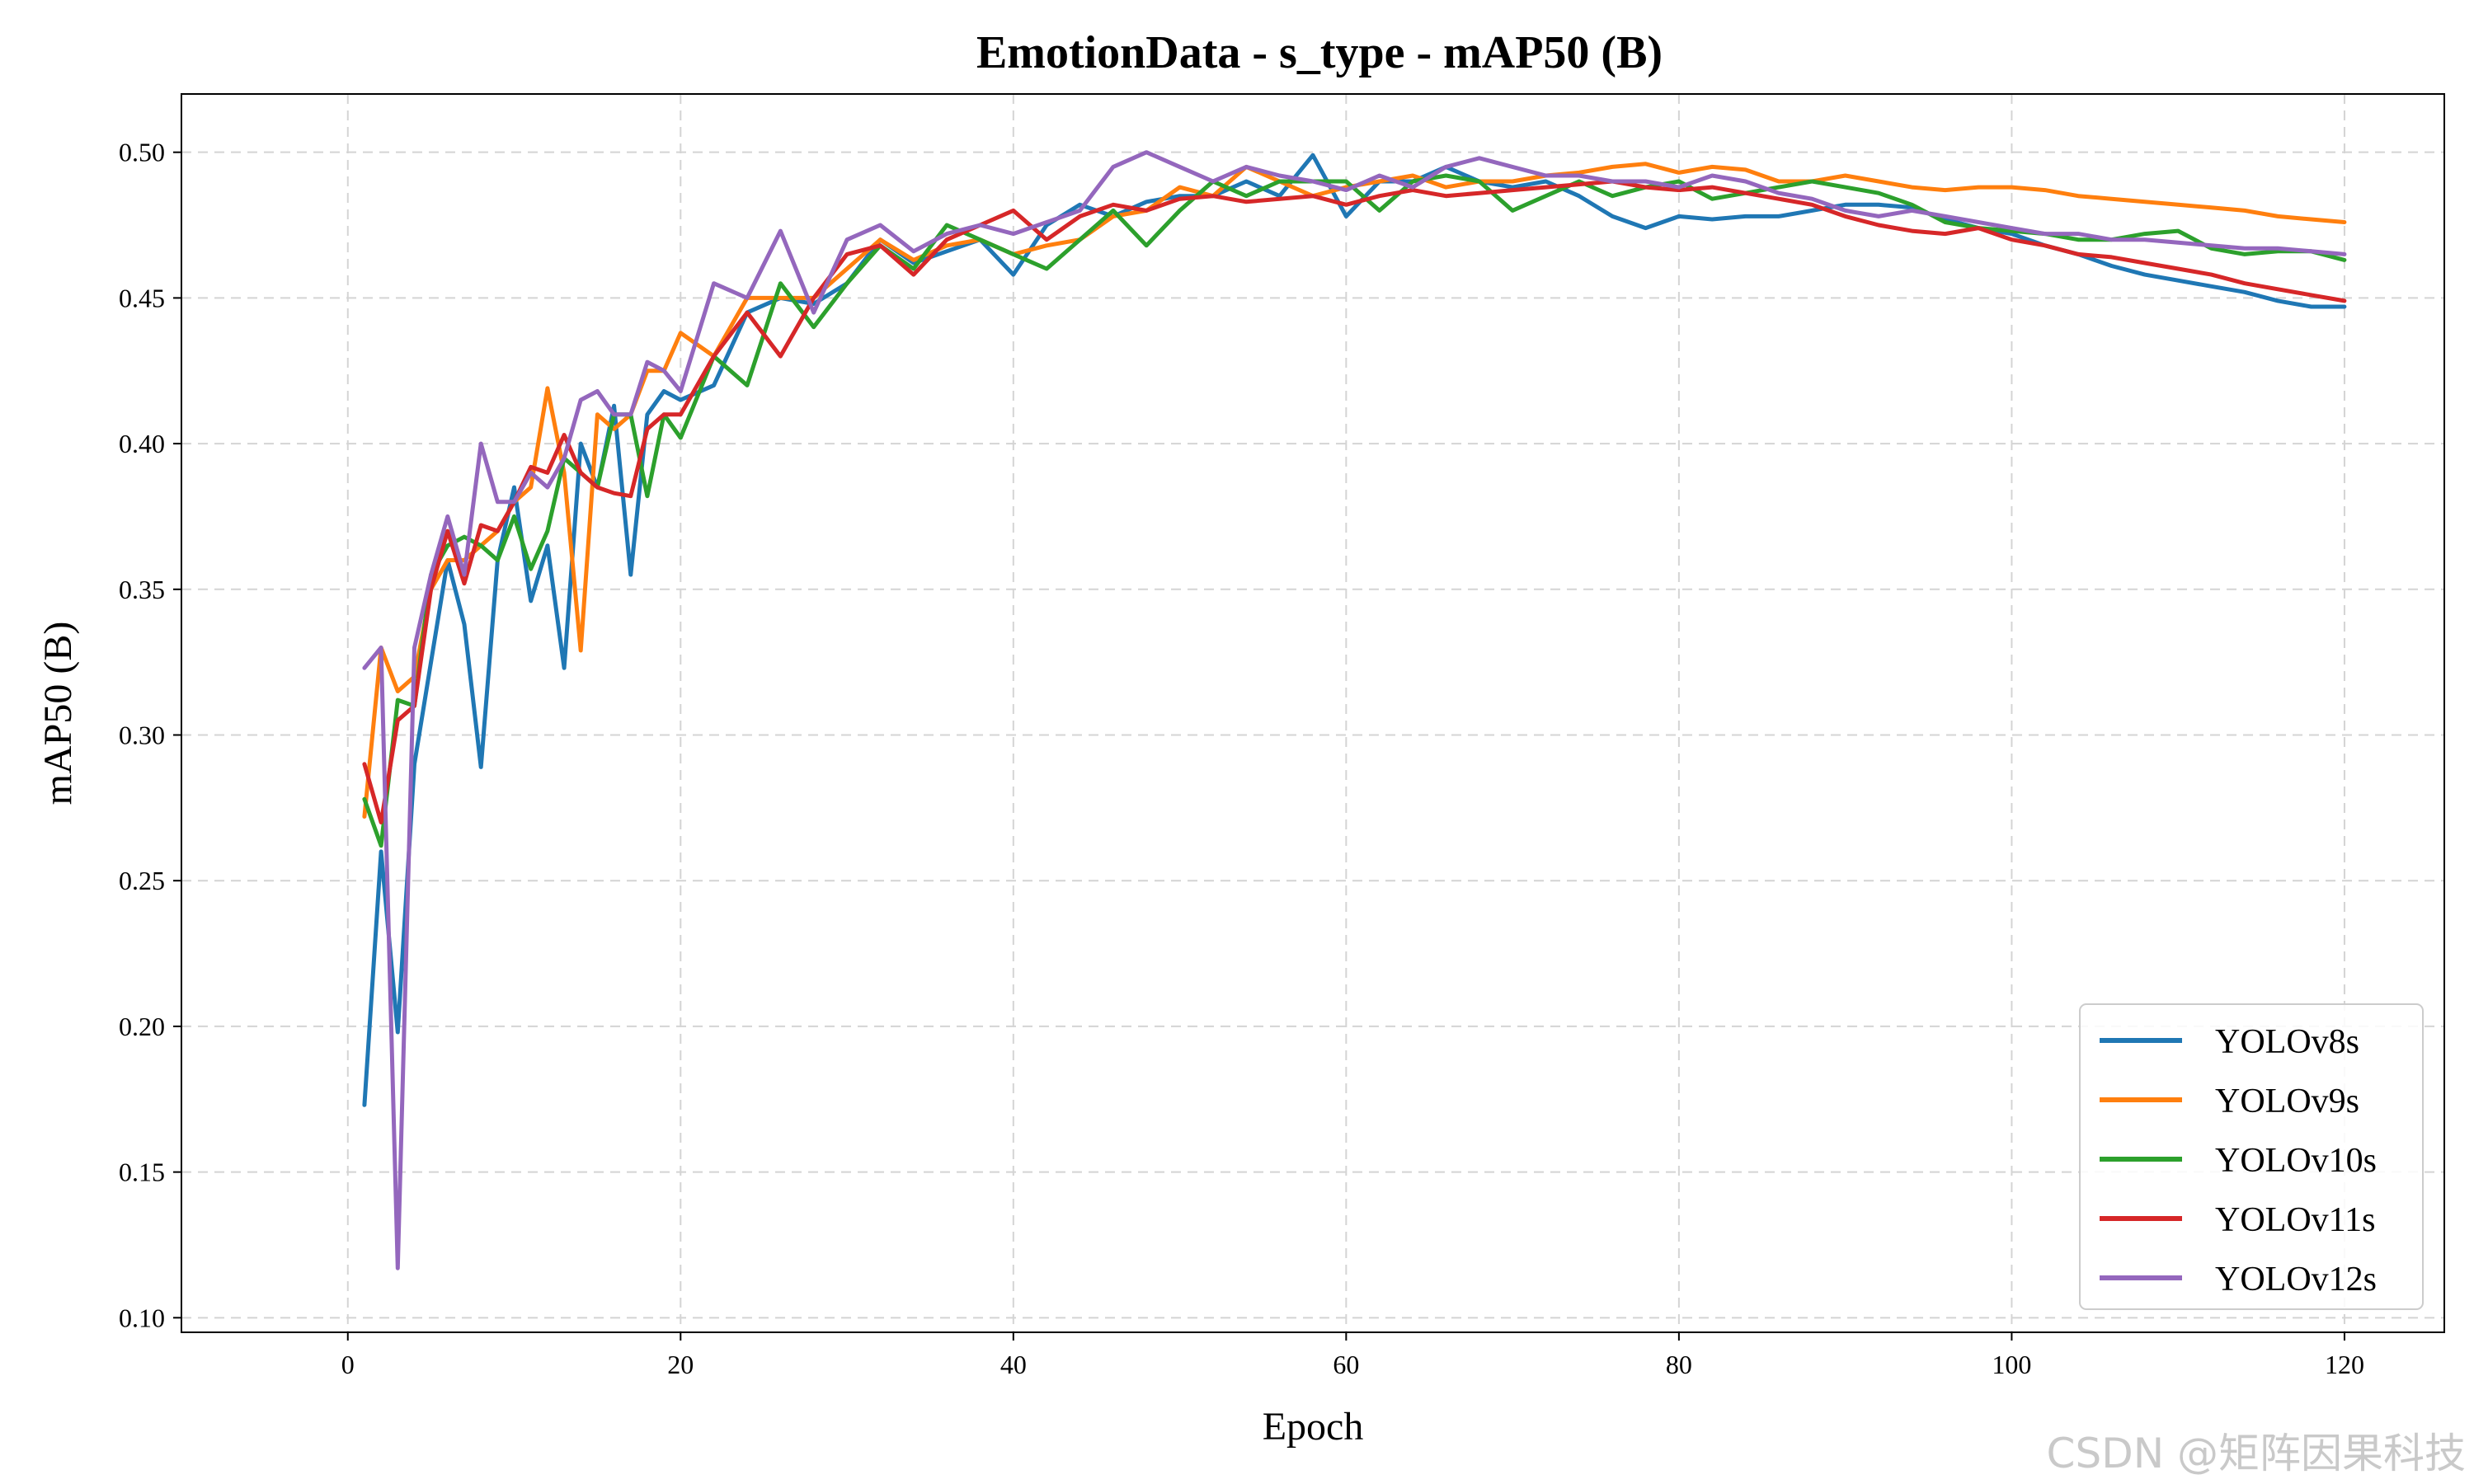 The height and width of the screenshot is (1484, 2474). Describe the element at coordinates (2296, 1279) in the screenshot. I see `legend-label-yolov12s: YOLOv12s` at that location.